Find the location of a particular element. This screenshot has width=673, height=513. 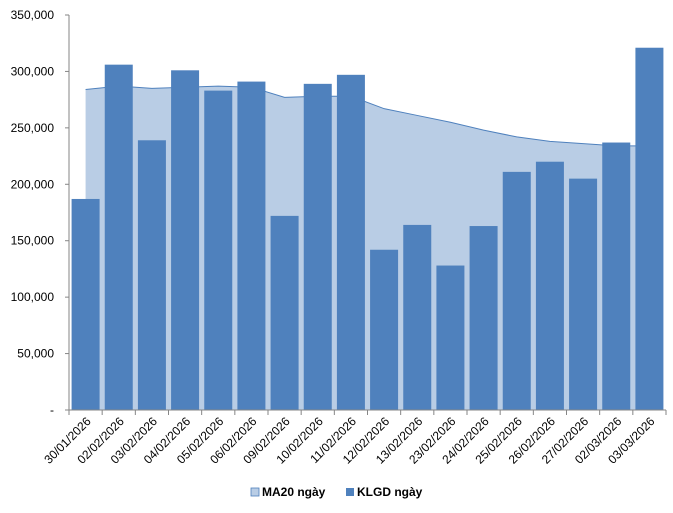

legend-swatch-klgd is located at coordinates (350, 492).